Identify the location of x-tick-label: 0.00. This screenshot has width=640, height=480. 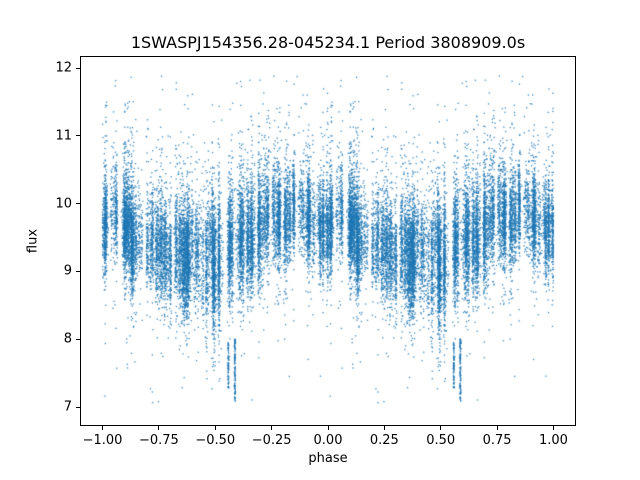
(328, 440).